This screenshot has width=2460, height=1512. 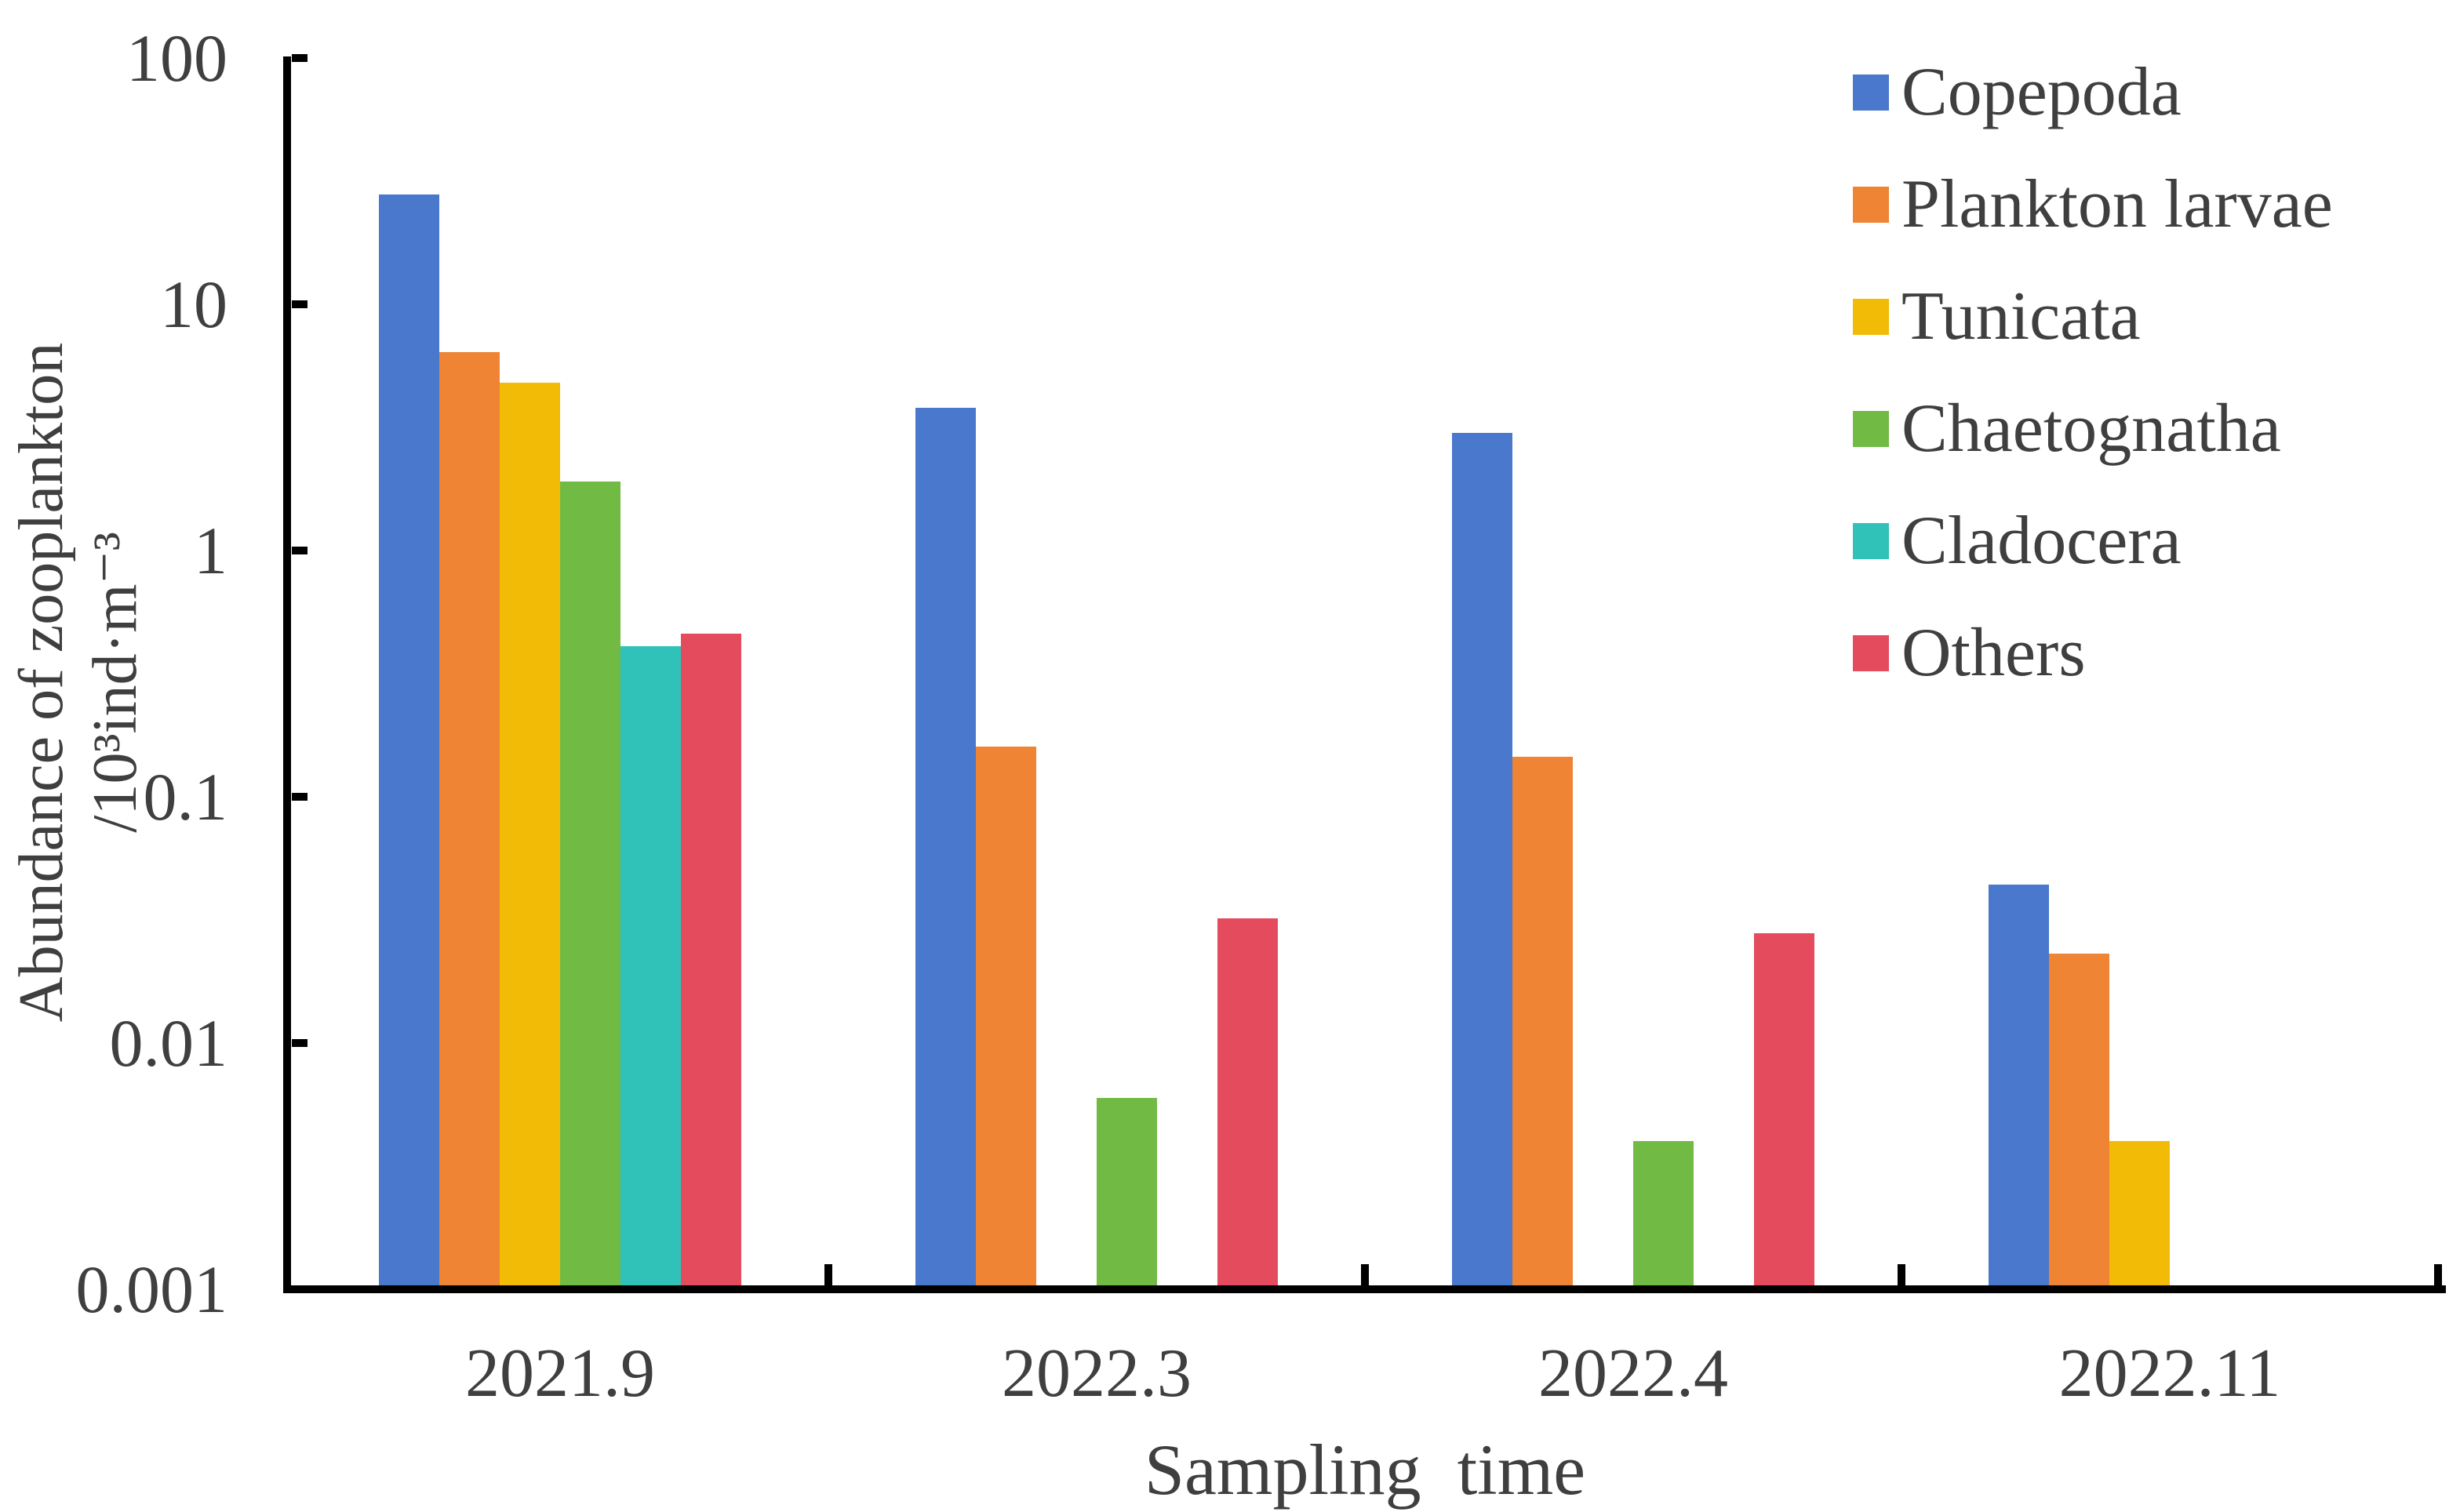 What do you see at coordinates (1664, 1214) in the screenshot?
I see `bar-chaetognatha-2022.4` at bounding box center [1664, 1214].